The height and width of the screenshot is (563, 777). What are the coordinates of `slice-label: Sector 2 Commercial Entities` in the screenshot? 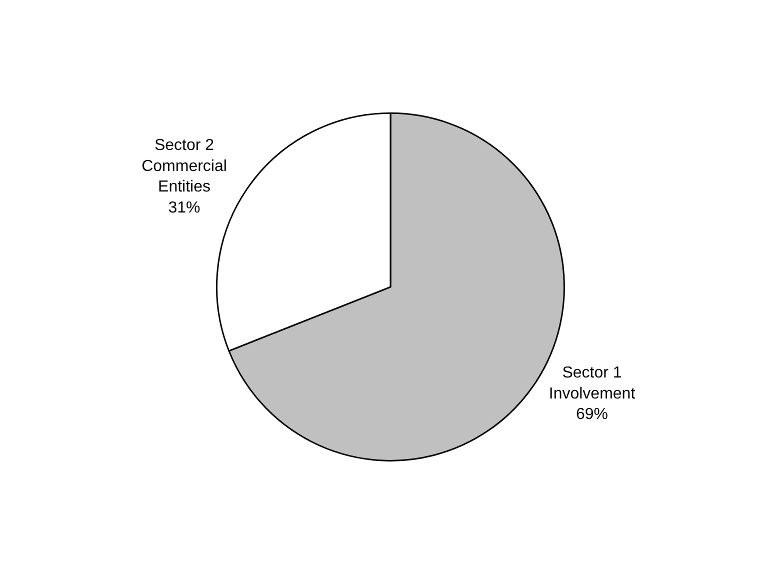 It's located at (184, 166).